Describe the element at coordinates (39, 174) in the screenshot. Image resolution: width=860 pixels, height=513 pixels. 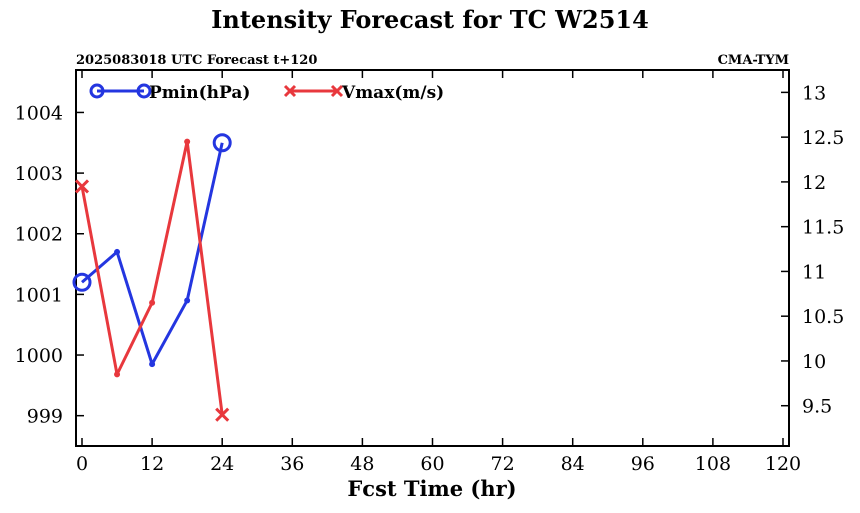
I see `y-left-tick-label: 1003` at that location.